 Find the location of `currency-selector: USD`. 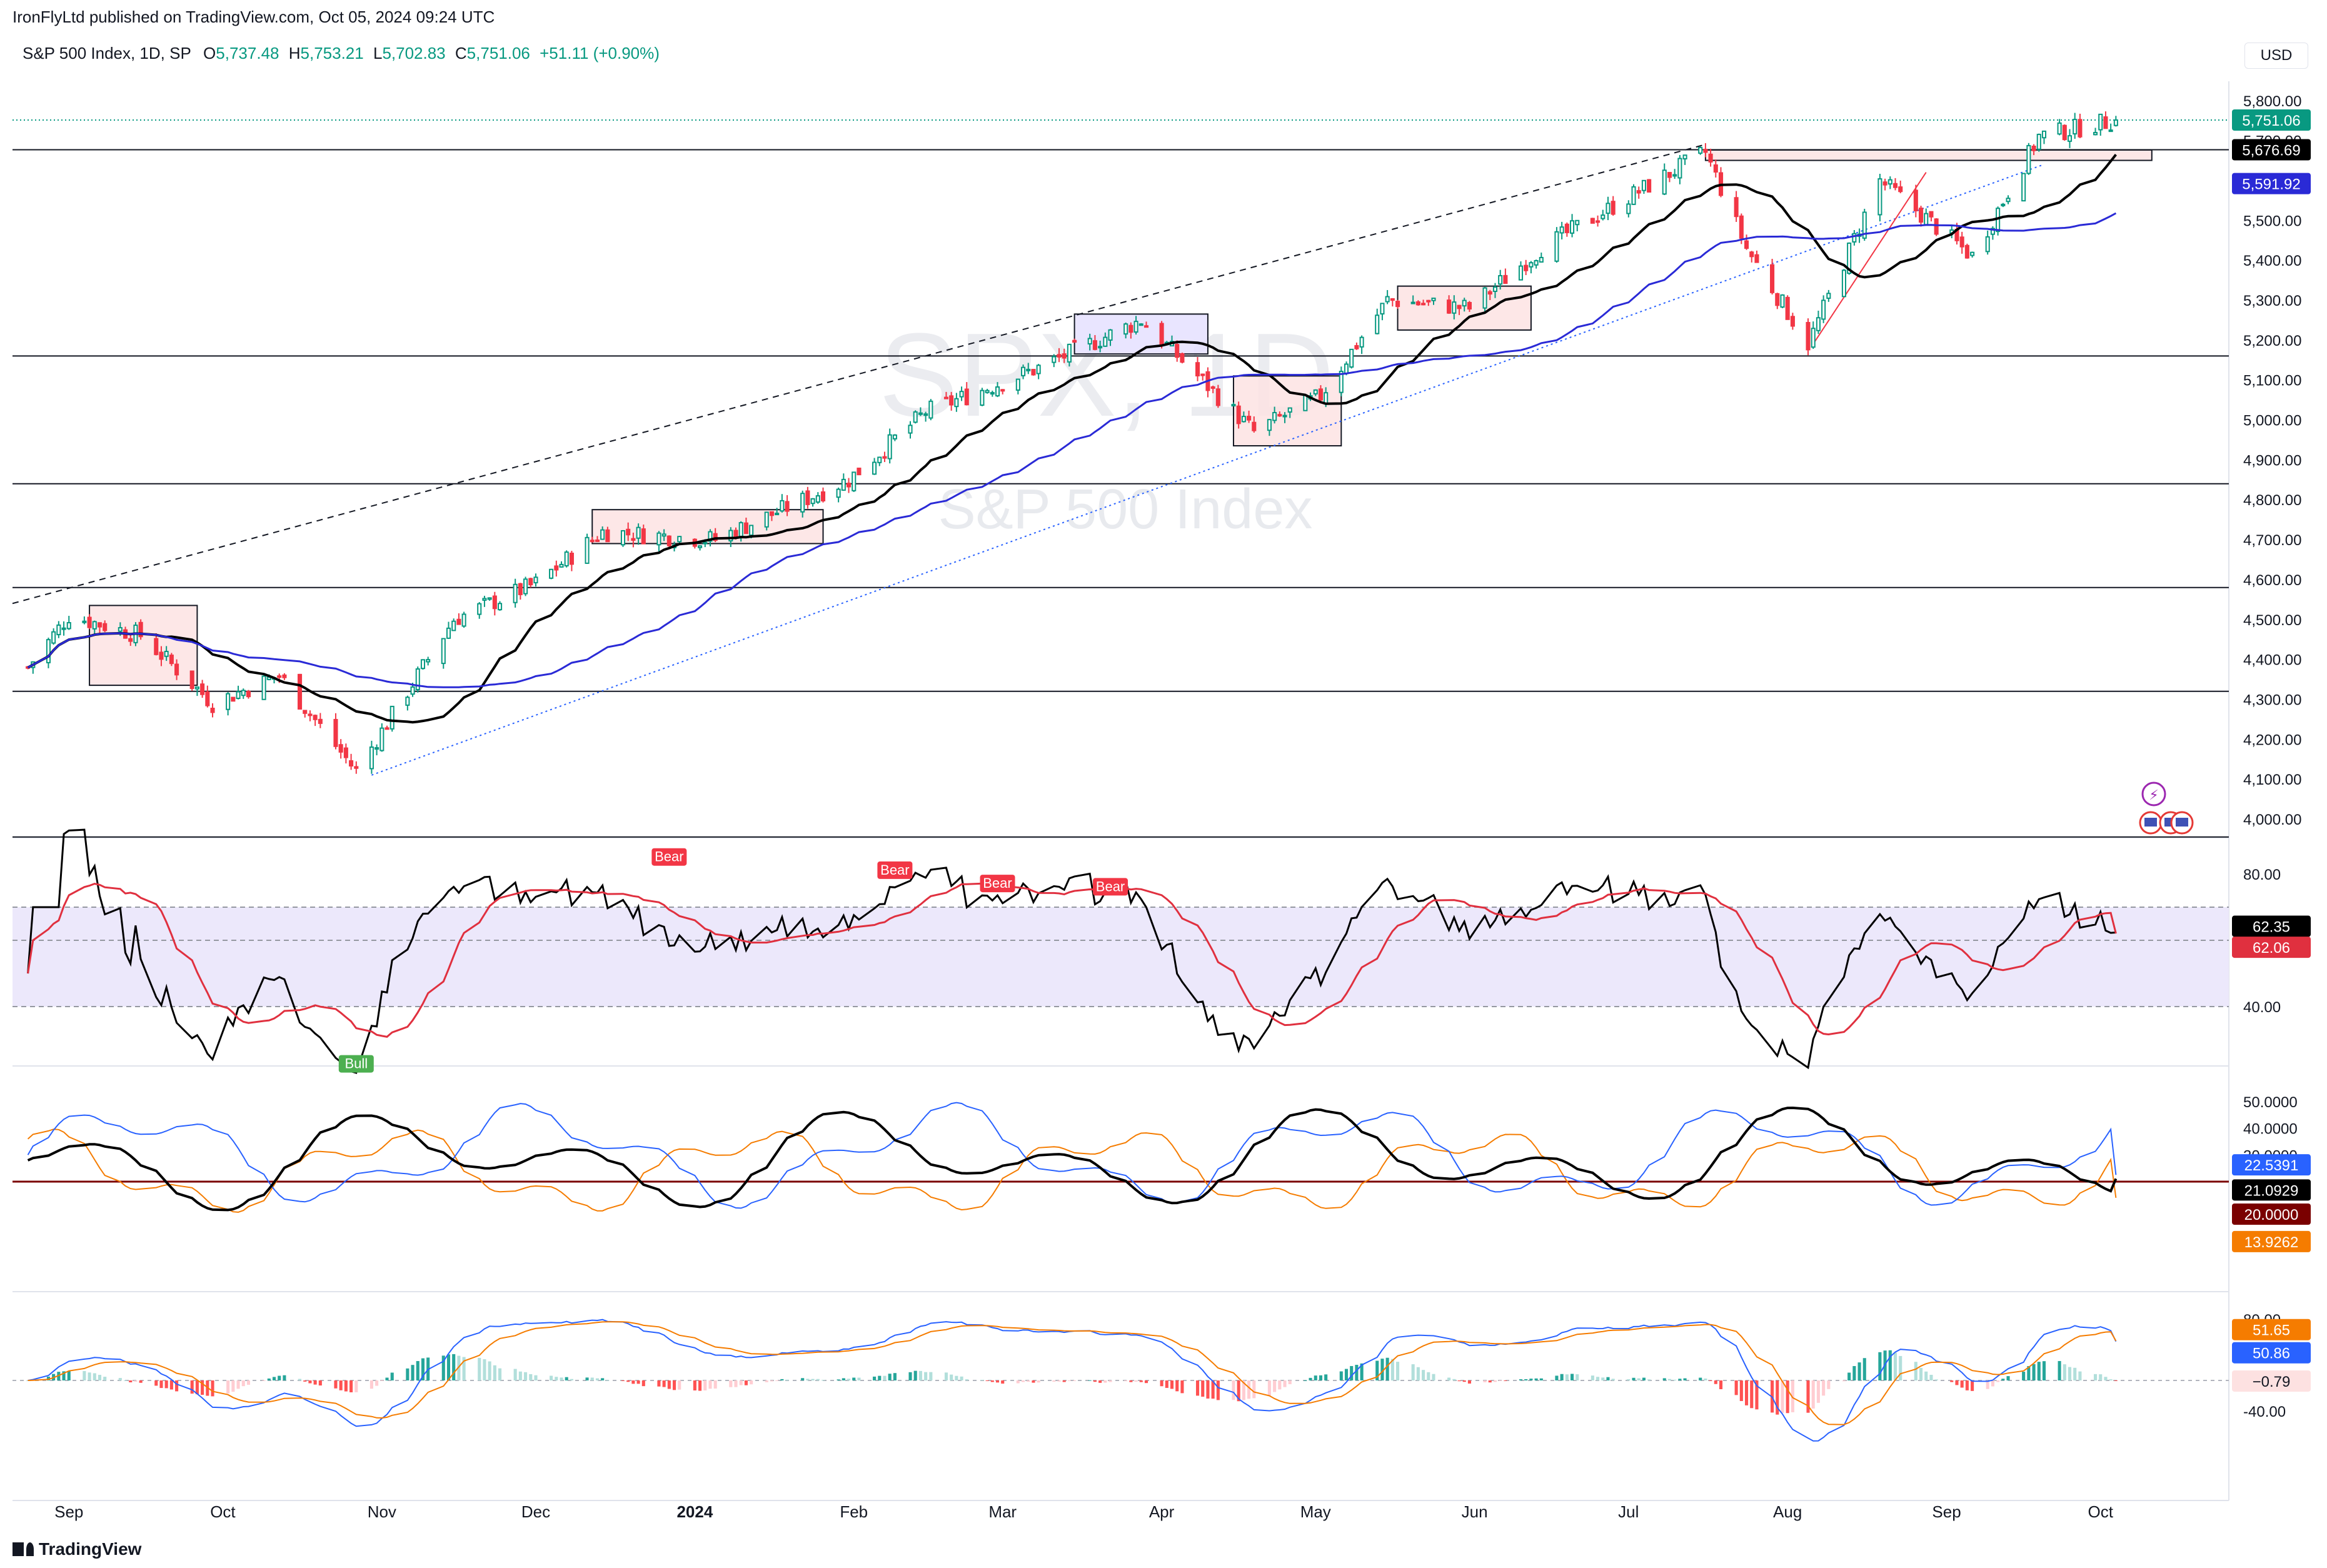

currency-selector: USD is located at coordinates (2276, 56).